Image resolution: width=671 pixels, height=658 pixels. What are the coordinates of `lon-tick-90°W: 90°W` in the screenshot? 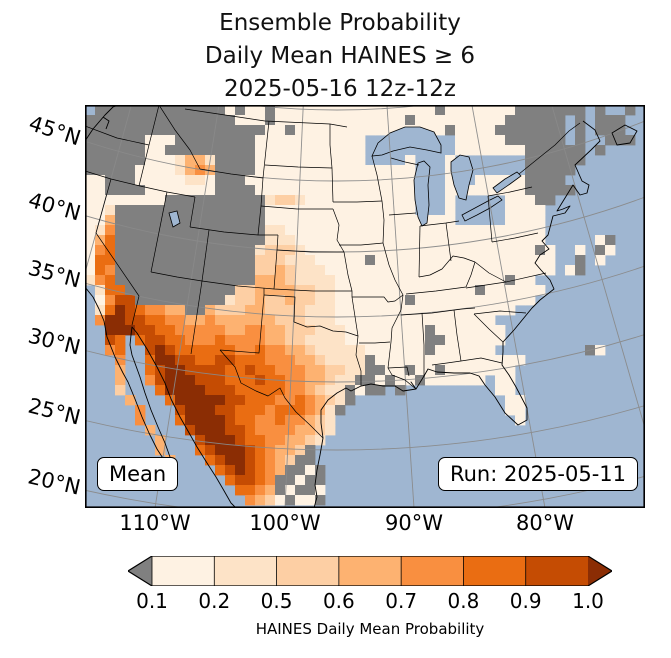 It's located at (414, 523).